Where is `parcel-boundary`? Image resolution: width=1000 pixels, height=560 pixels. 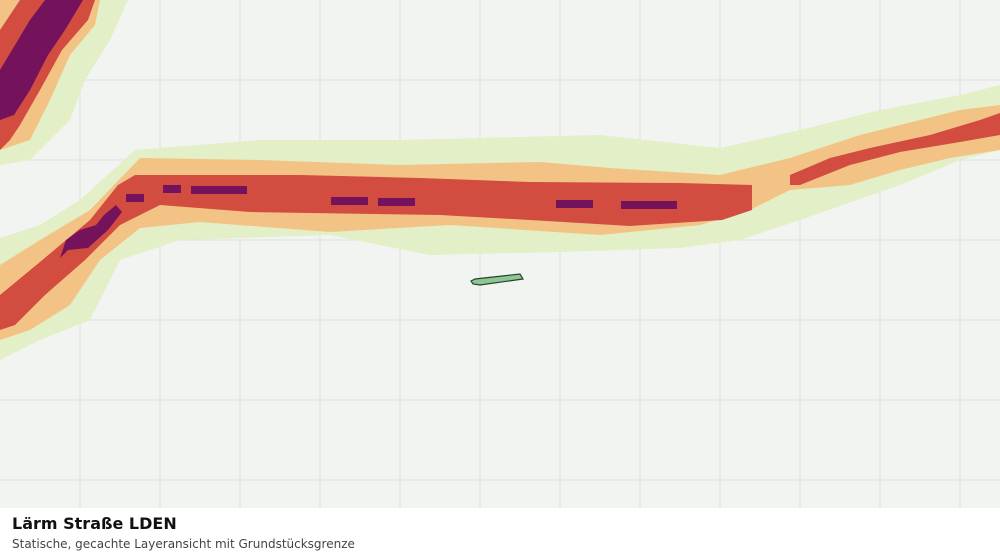 parcel-boundary is located at coordinates (497, 279).